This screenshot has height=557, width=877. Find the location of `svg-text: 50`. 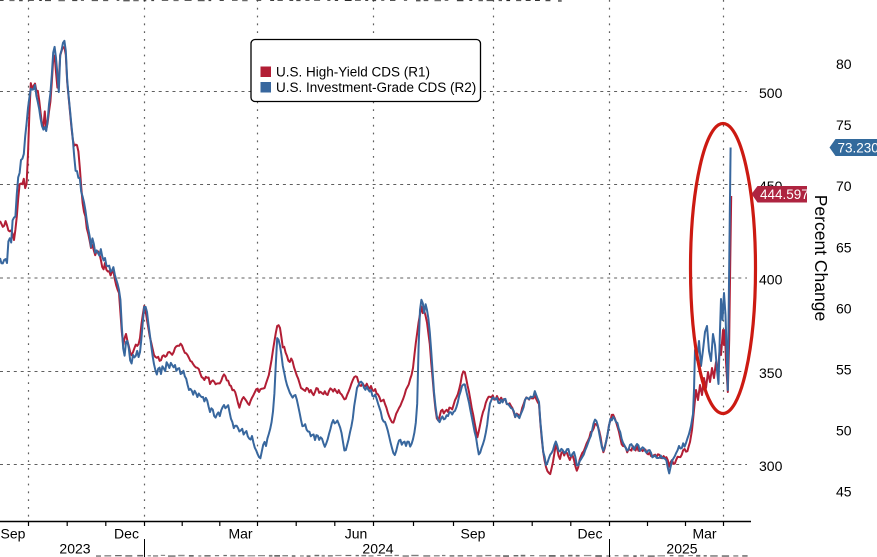

svg-text: 50 is located at coordinates (844, 431).